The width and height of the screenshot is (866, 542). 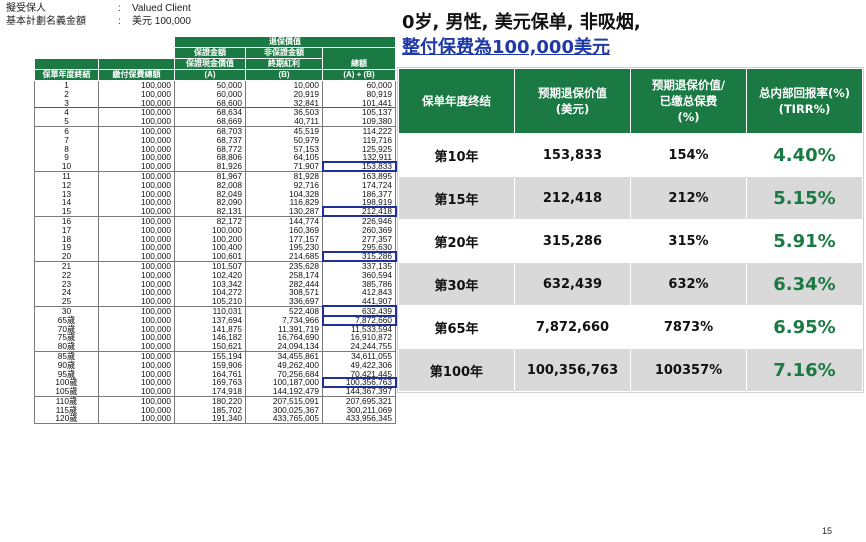 What do you see at coordinates (215, 122) in the screenshot?
I see `table-row: 5 100,000 68,669 40,711 109,380` at bounding box center [215, 122].